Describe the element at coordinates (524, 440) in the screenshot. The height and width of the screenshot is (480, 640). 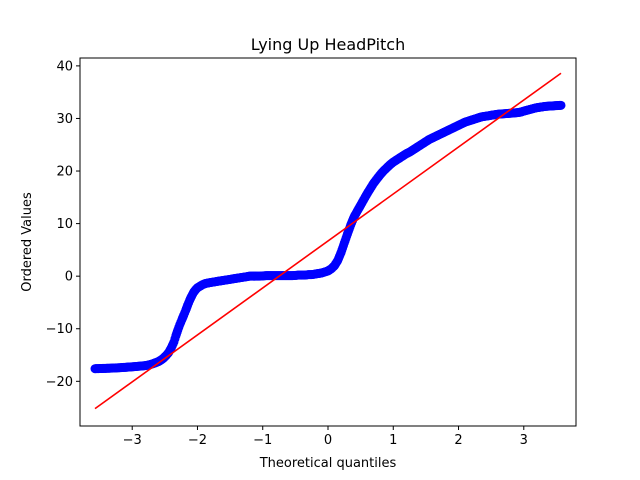
I see `x-tick-label: 3` at that location.